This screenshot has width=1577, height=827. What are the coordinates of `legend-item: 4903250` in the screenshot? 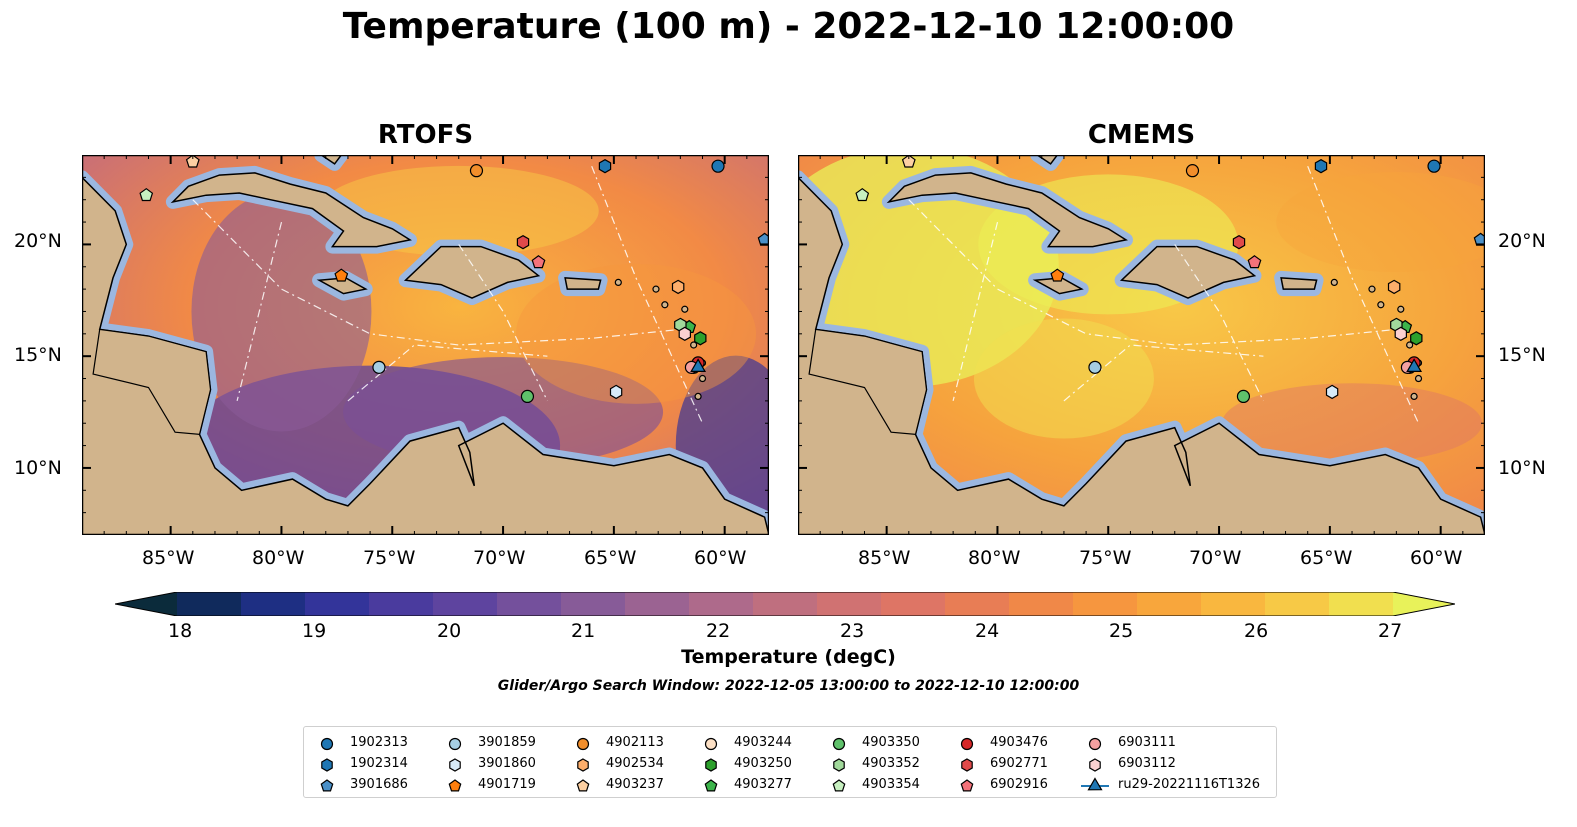 It's located at (760, 763).